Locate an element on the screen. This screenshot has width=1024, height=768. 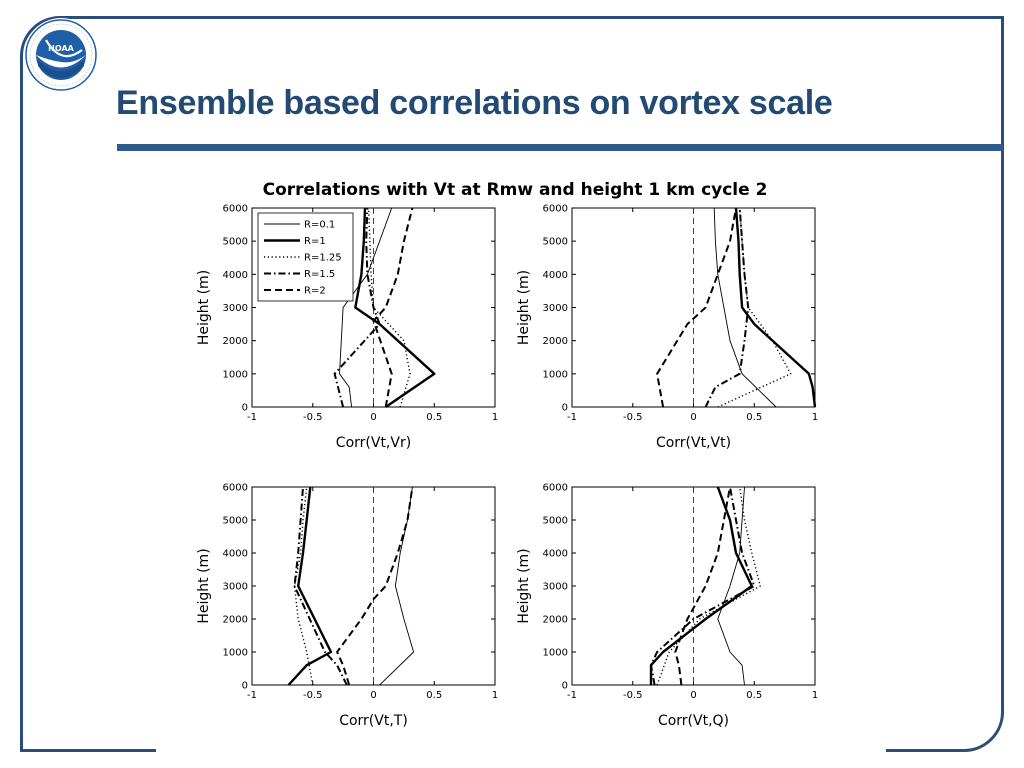
title-underline is located at coordinates (560, 147).